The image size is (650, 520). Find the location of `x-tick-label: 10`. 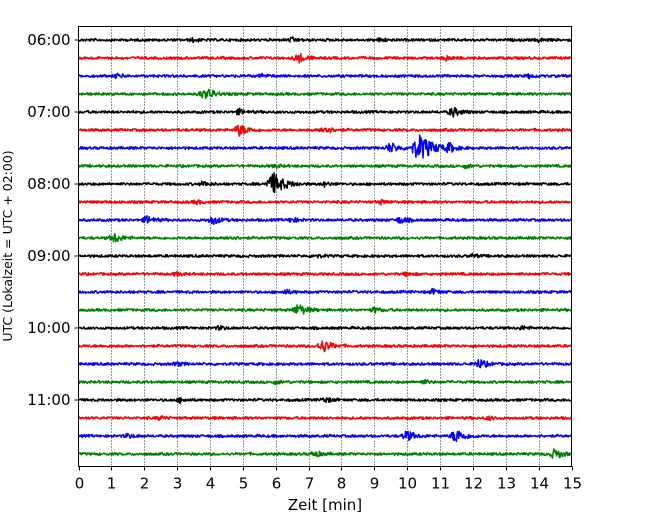

x-tick-label: 10 is located at coordinates (407, 484).